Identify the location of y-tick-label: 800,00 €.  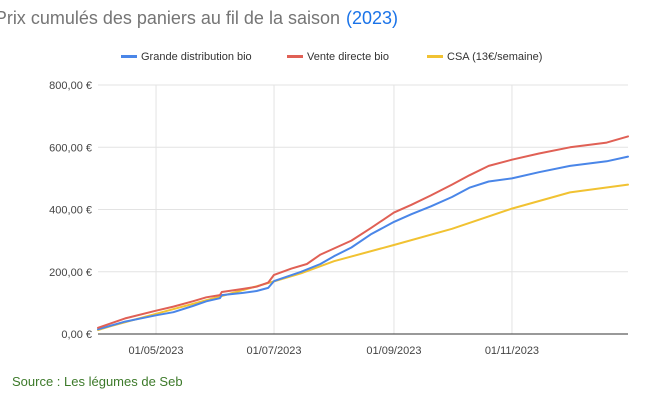
(70, 86).